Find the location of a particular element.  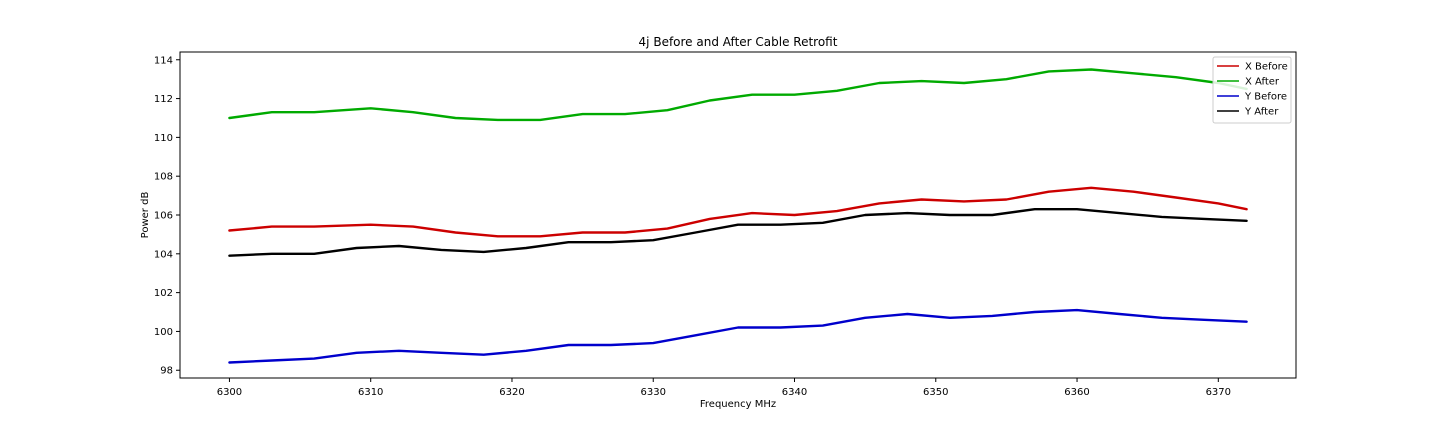

x-axis-label: Frequency MHz is located at coordinates (738, 404).